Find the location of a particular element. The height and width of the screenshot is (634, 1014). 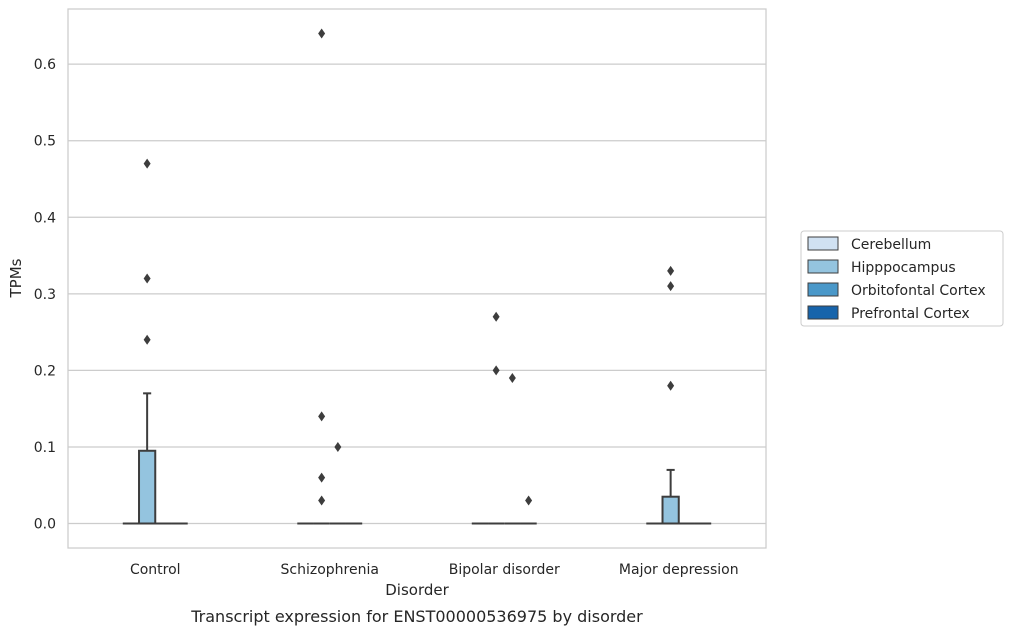

y-tick-label: 0.4 is located at coordinates (45, 218).